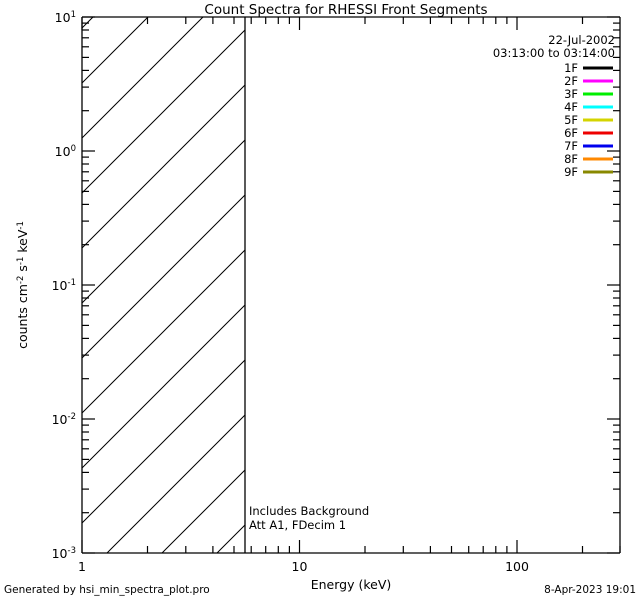  I want to click on legend-item-2f: 2F, so click(588, 81).